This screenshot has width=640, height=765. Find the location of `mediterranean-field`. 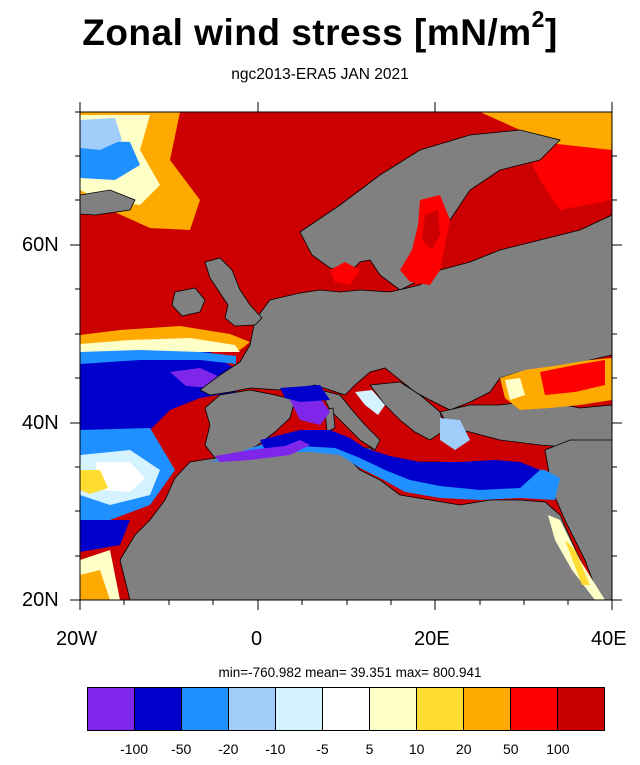

mediterranean-field is located at coordinates (385, 442).